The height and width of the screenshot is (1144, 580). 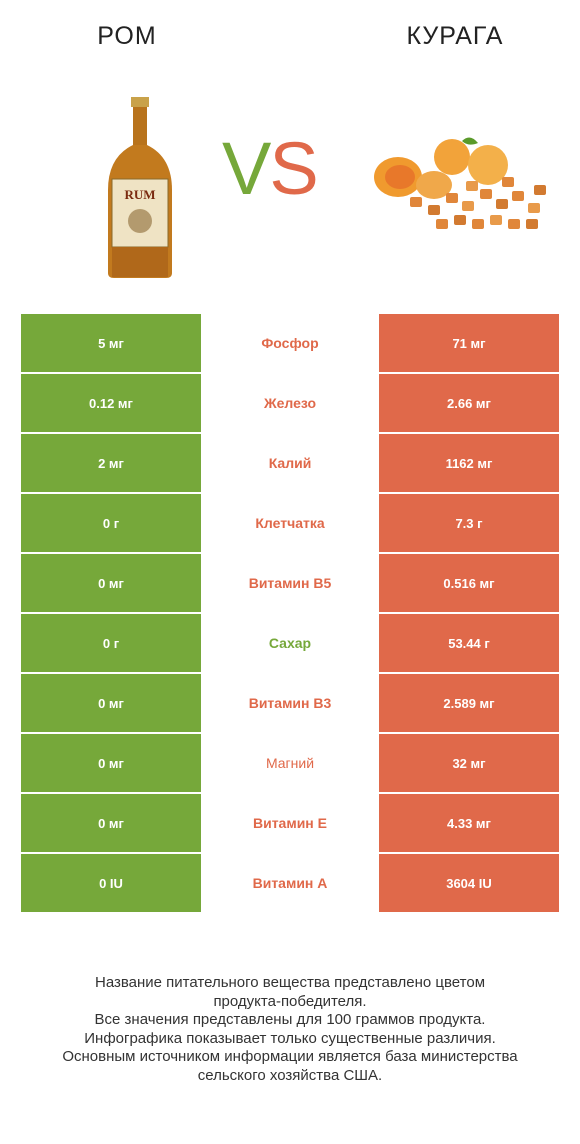 I want to click on rum-value: 2 мг, so click(x=111, y=463).